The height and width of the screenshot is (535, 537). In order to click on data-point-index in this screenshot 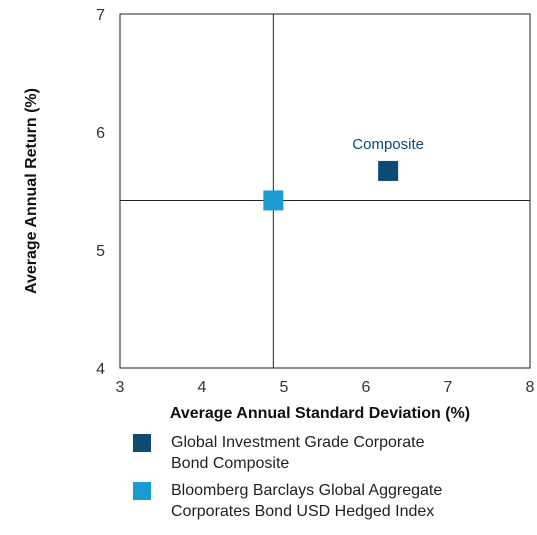, I will do `click(273, 200)`.